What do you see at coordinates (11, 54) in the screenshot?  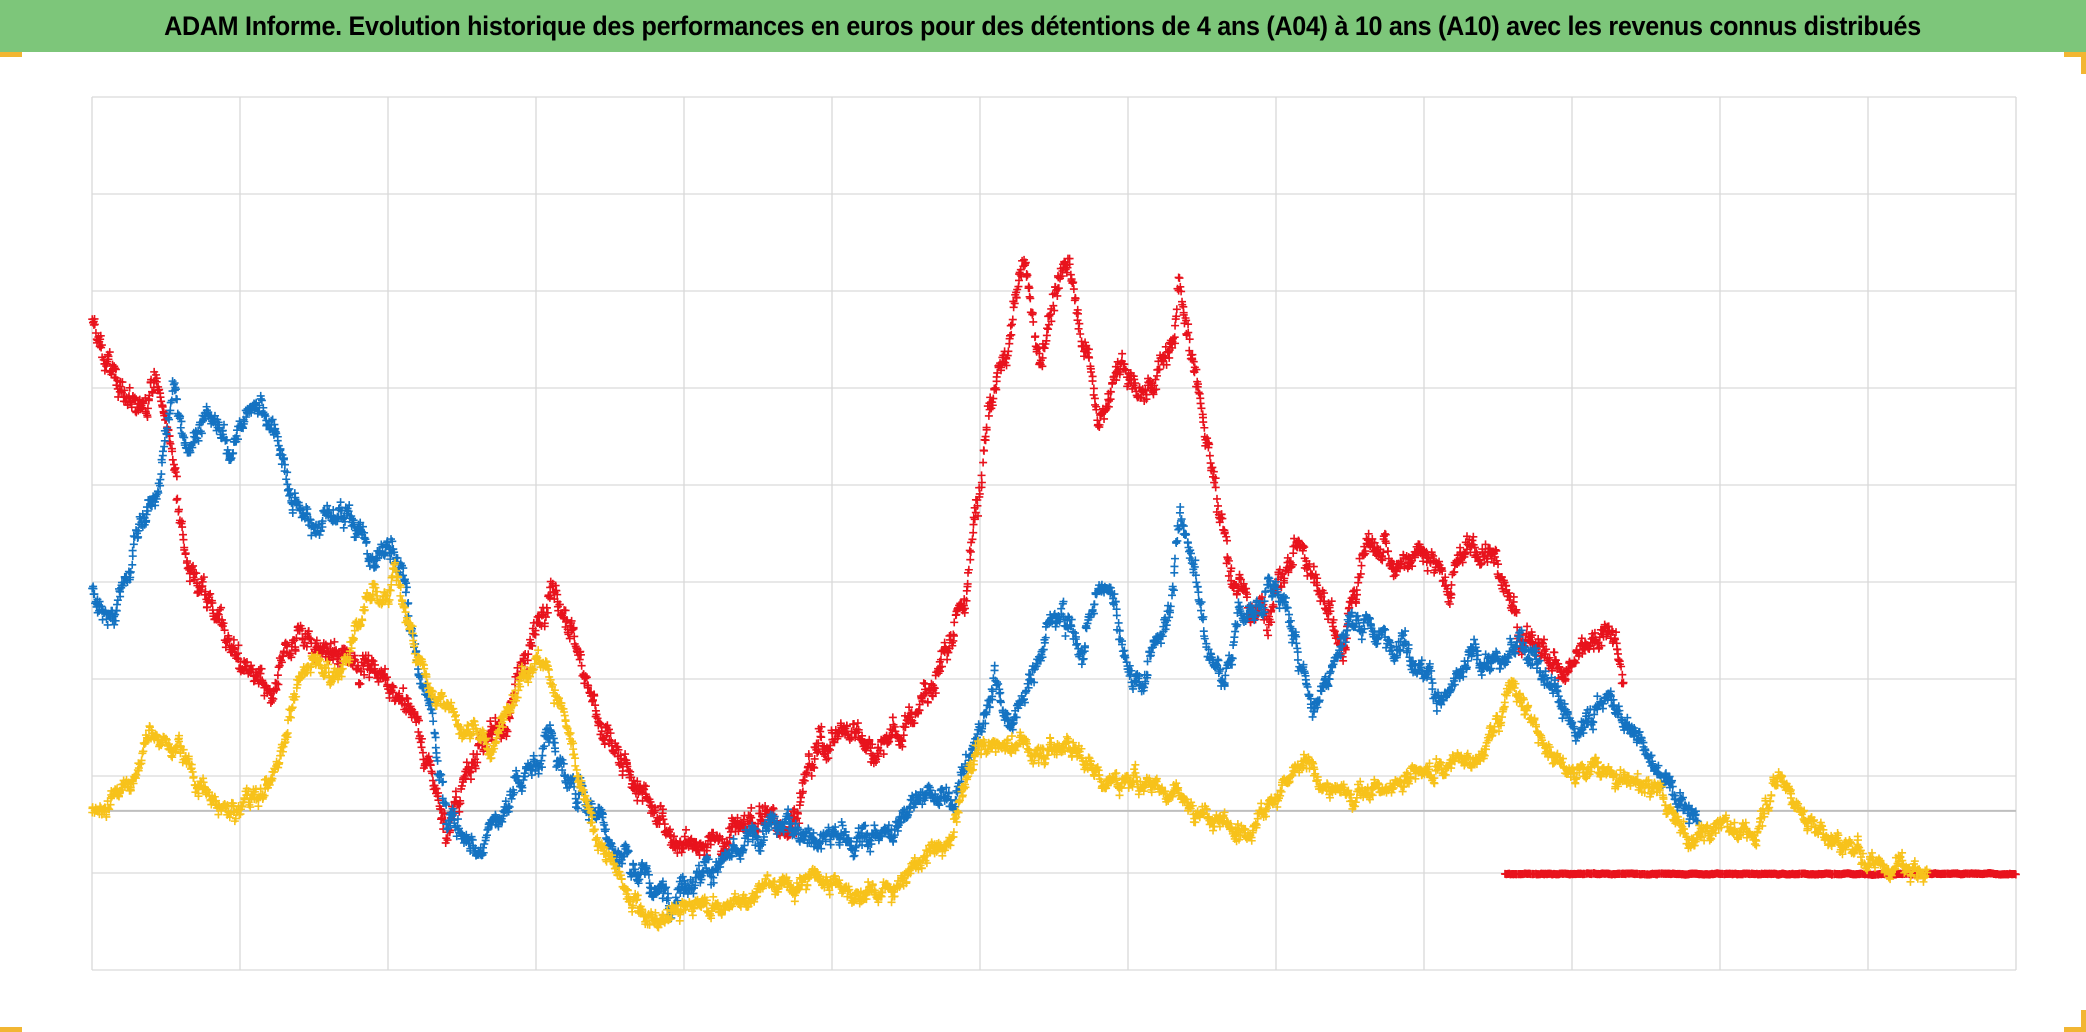 I see `corner-accent-top-left` at bounding box center [11, 54].